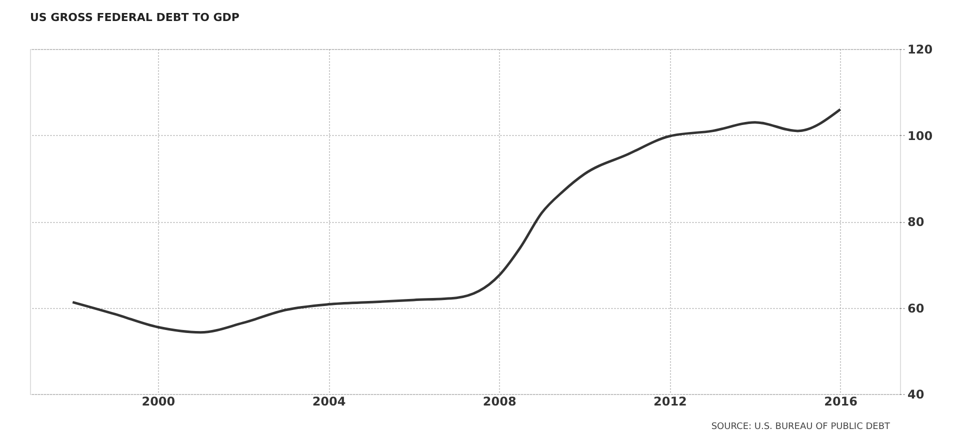  Describe the element at coordinates (159, 401) in the screenshot. I see `x-tick-label: 2000` at that location.